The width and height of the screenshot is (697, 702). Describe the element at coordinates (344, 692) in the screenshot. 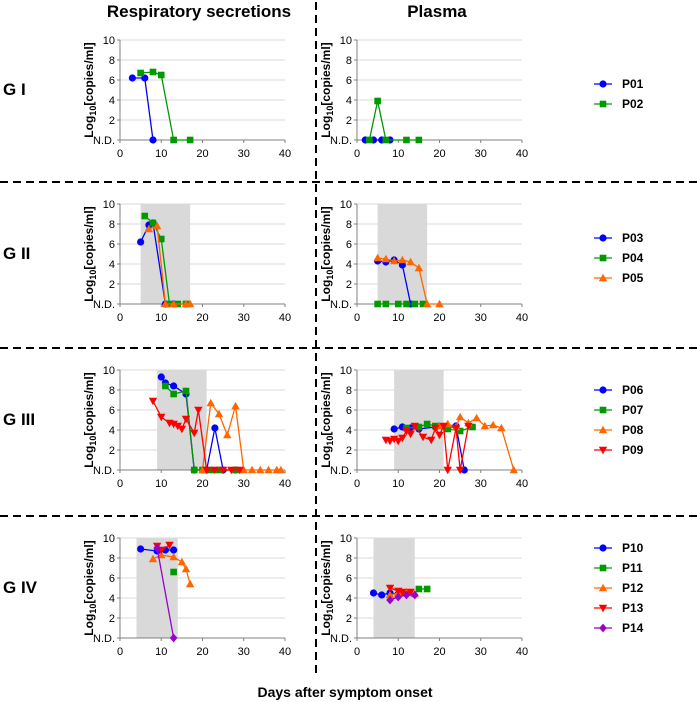

I see `x-axis-title: Days after symptom onset` at that location.